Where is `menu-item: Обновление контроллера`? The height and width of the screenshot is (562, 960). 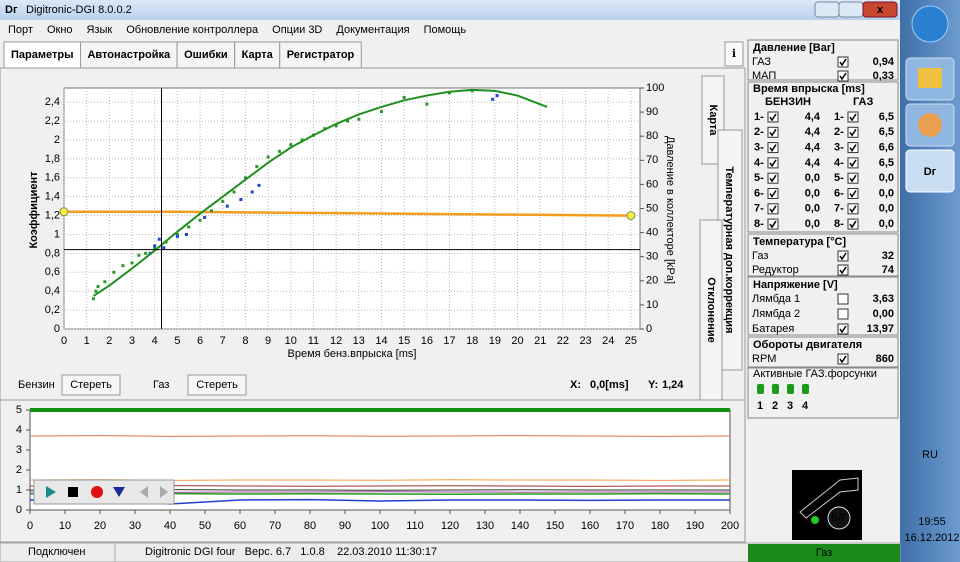
menu-item: Обновление контроллера is located at coordinates (192, 30).